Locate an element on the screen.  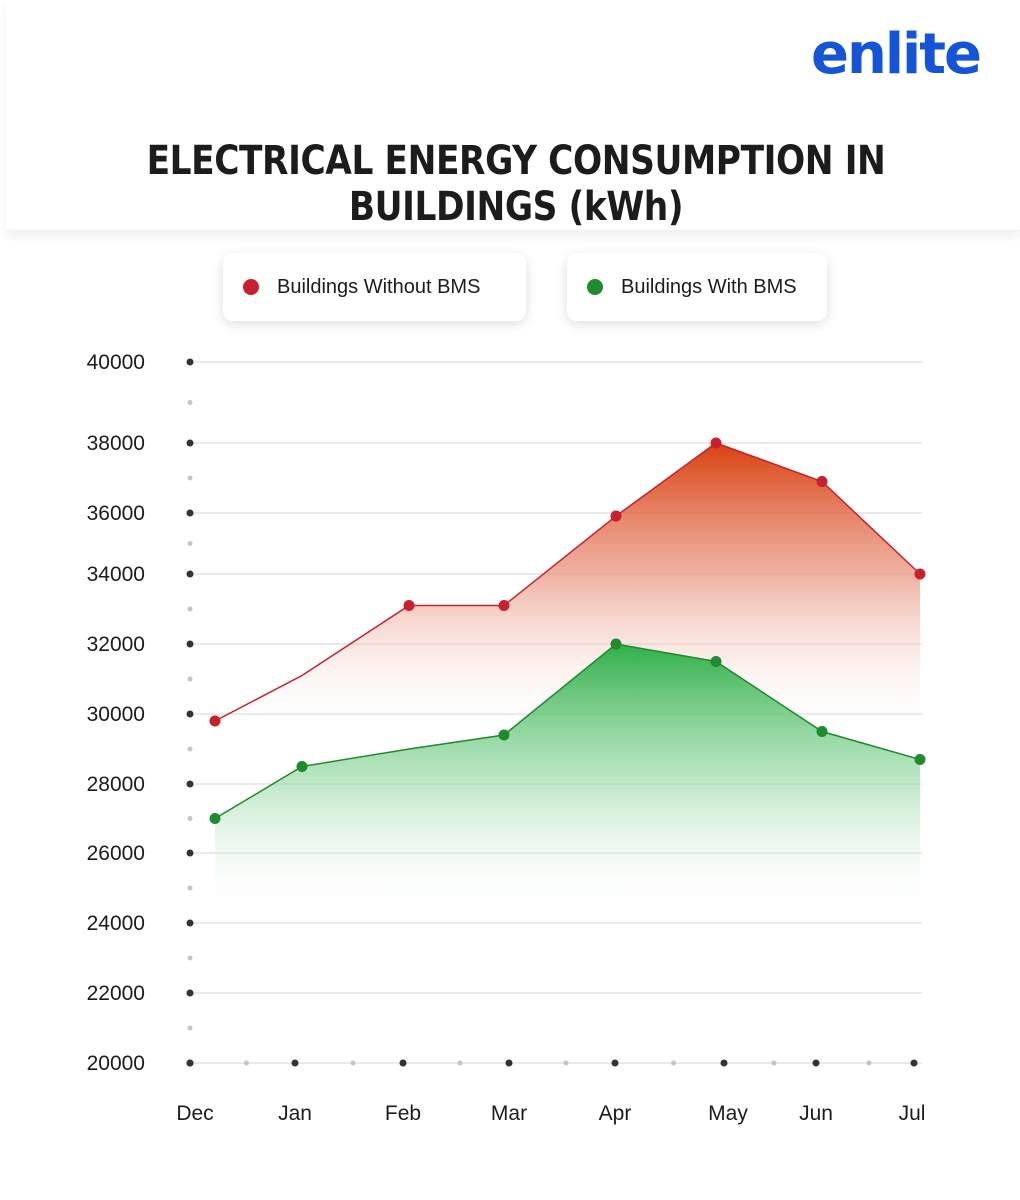
x-tick-label-dec: Dec is located at coordinates (194, 1113).